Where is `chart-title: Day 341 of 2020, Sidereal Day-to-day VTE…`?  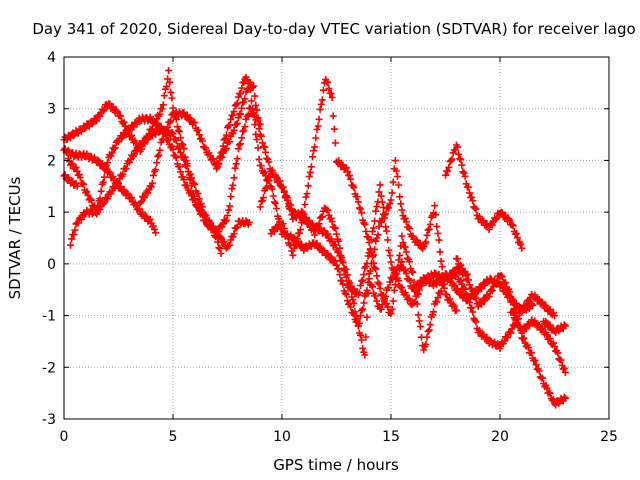 chart-title: Day 341 of 2020, Sidereal Day-to-day VTE… is located at coordinates (333, 29).